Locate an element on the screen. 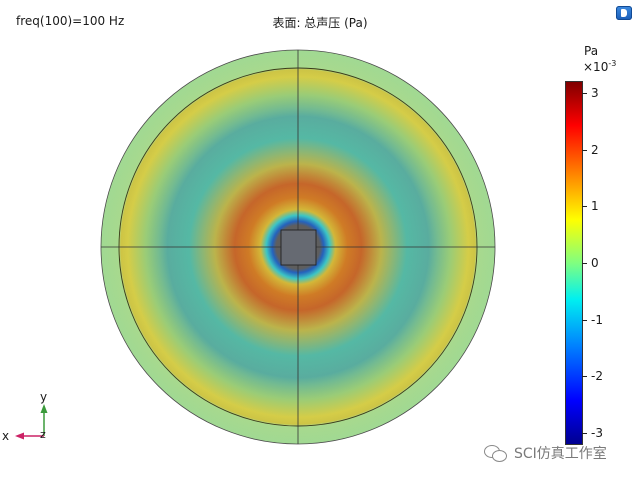  colorbar-tick-label: 1 is located at coordinates (595, 206).